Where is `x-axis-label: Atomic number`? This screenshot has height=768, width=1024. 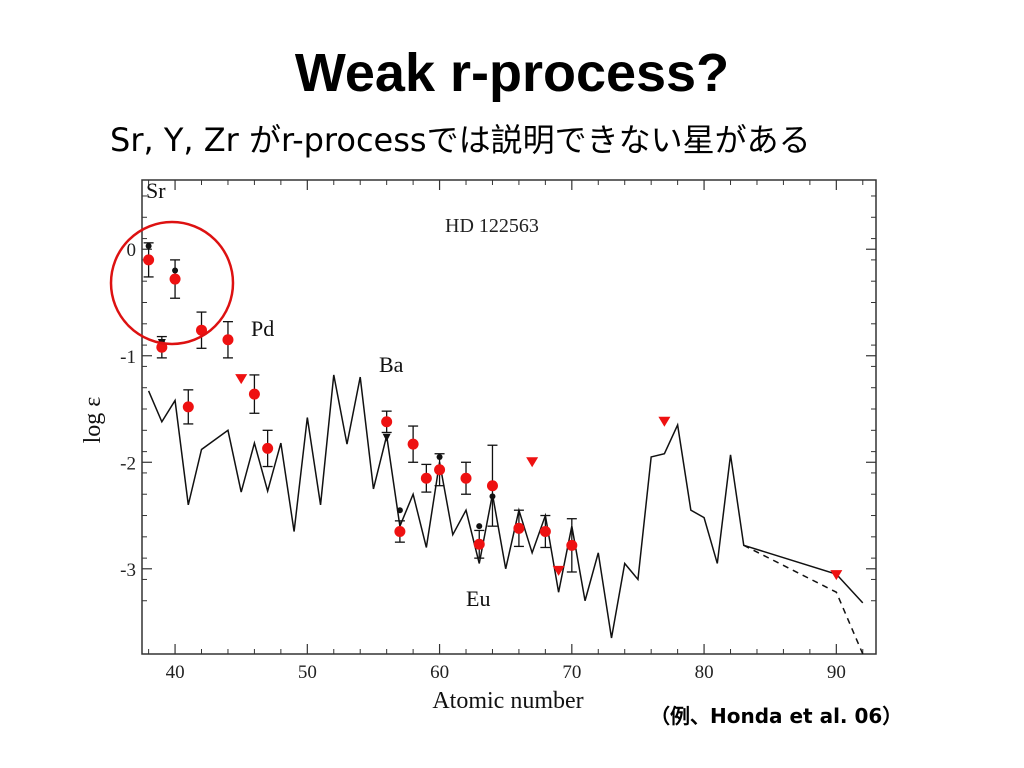
x-axis-label: Atomic number is located at coordinates (507, 701).